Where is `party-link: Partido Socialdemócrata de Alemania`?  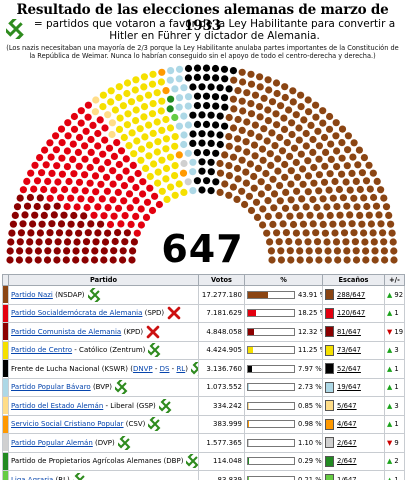 party-link: Partido Socialdemócrata de Alemania is located at coordinates (77, 313).